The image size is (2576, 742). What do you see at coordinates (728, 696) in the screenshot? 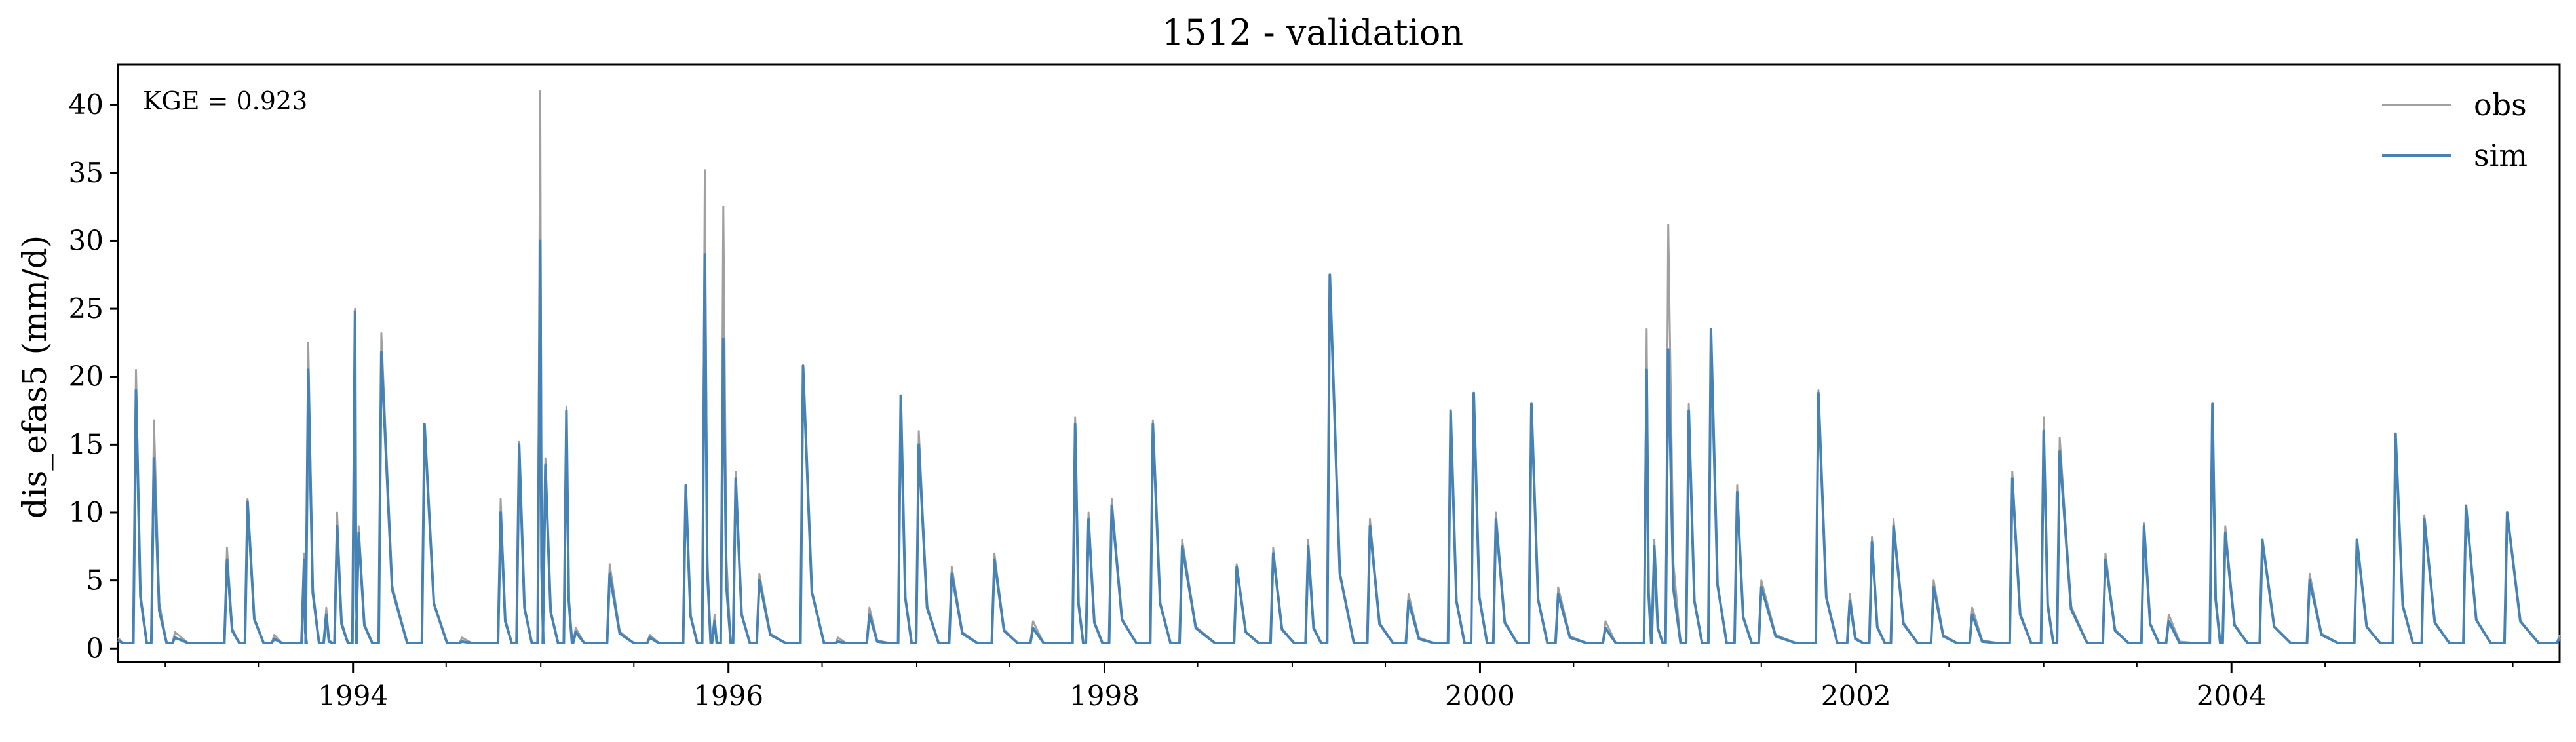
I see `x-tick-label: 1996` at bounding box center [728, 696].